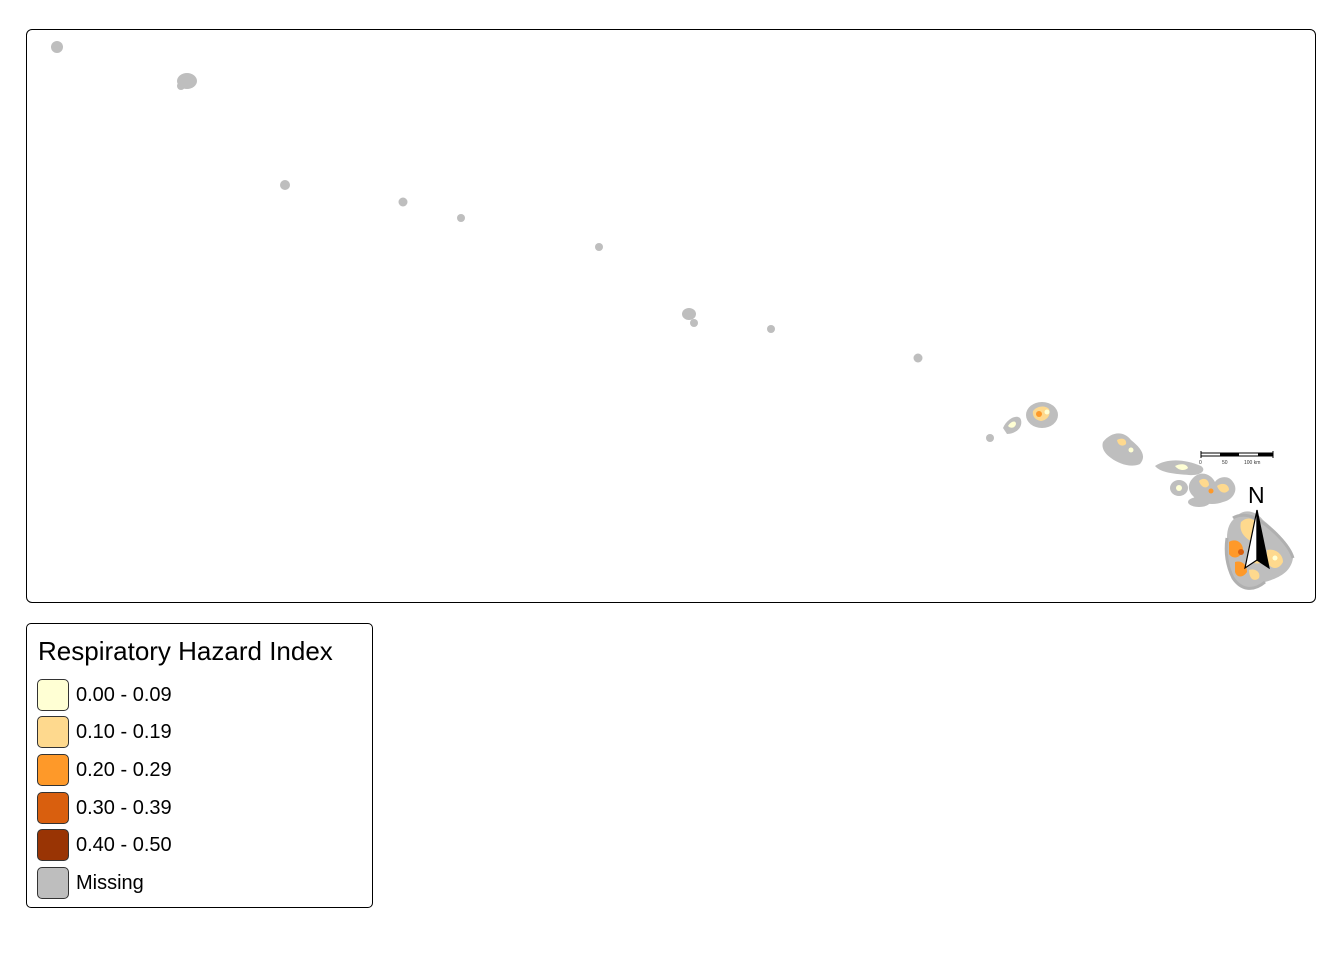 The width and height of the screenshot is (1344, 960). What do you see at coordinates (918, 358) in the screenshot?
I see `island-nihoa` at bounding box center [918, 358].